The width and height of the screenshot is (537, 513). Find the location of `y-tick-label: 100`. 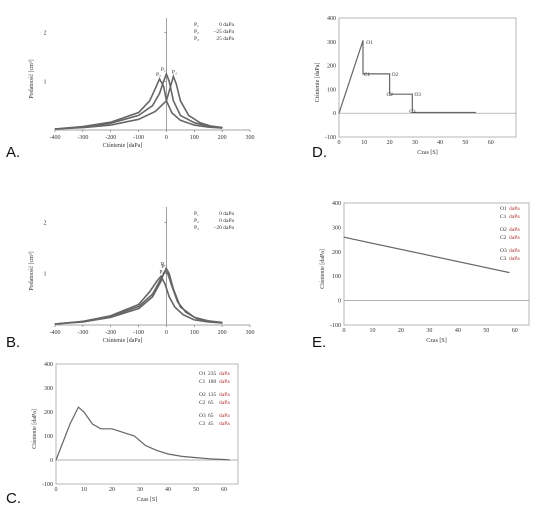

y-tick-label: 100 is located at coordinates (331, 90).